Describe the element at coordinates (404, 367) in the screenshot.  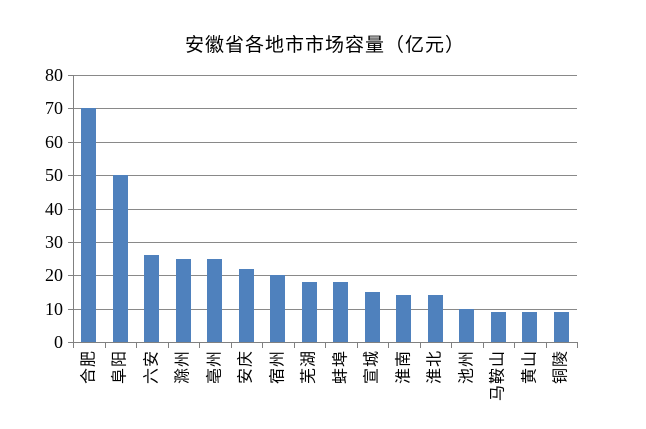
I see `x-axis-label: 淮南` at that location.